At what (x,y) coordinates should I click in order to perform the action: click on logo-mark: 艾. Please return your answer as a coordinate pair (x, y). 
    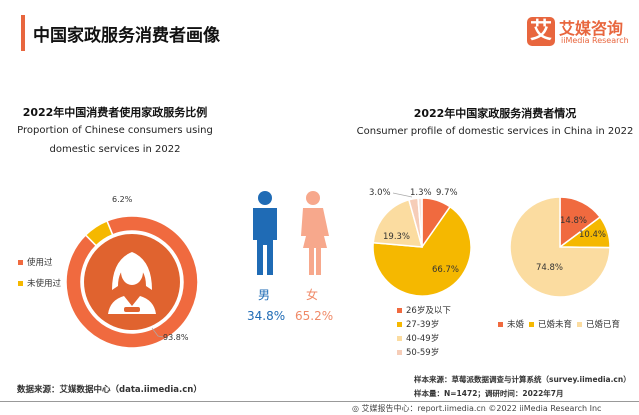
    Looking at the image, I should click on (541, 31).